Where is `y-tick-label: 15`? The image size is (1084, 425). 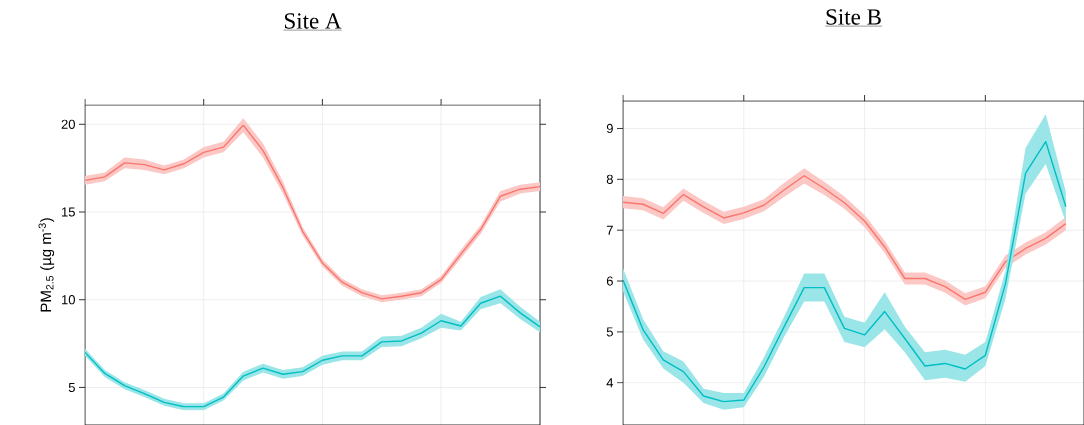
y-tick-label: 15 is located at coordinates (68, 212).